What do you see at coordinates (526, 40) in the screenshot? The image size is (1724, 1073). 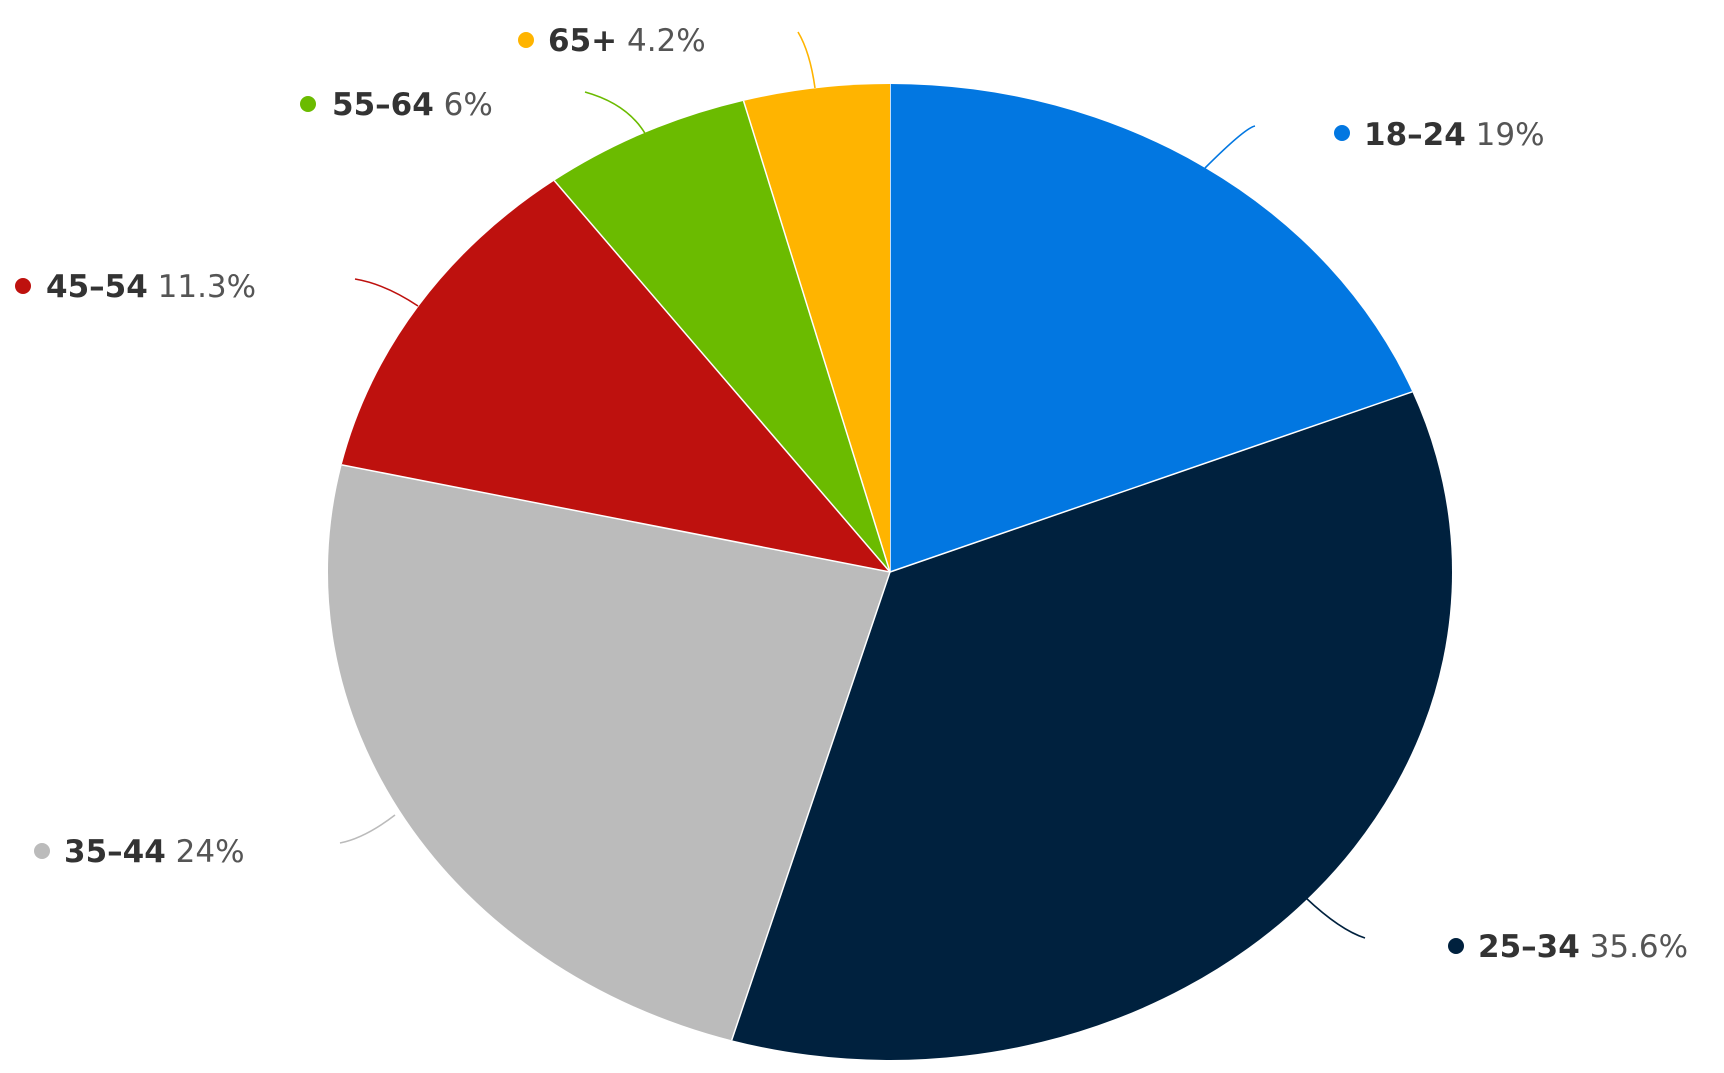 I see `label-marker-65plus` at bounding box center [526, 40].